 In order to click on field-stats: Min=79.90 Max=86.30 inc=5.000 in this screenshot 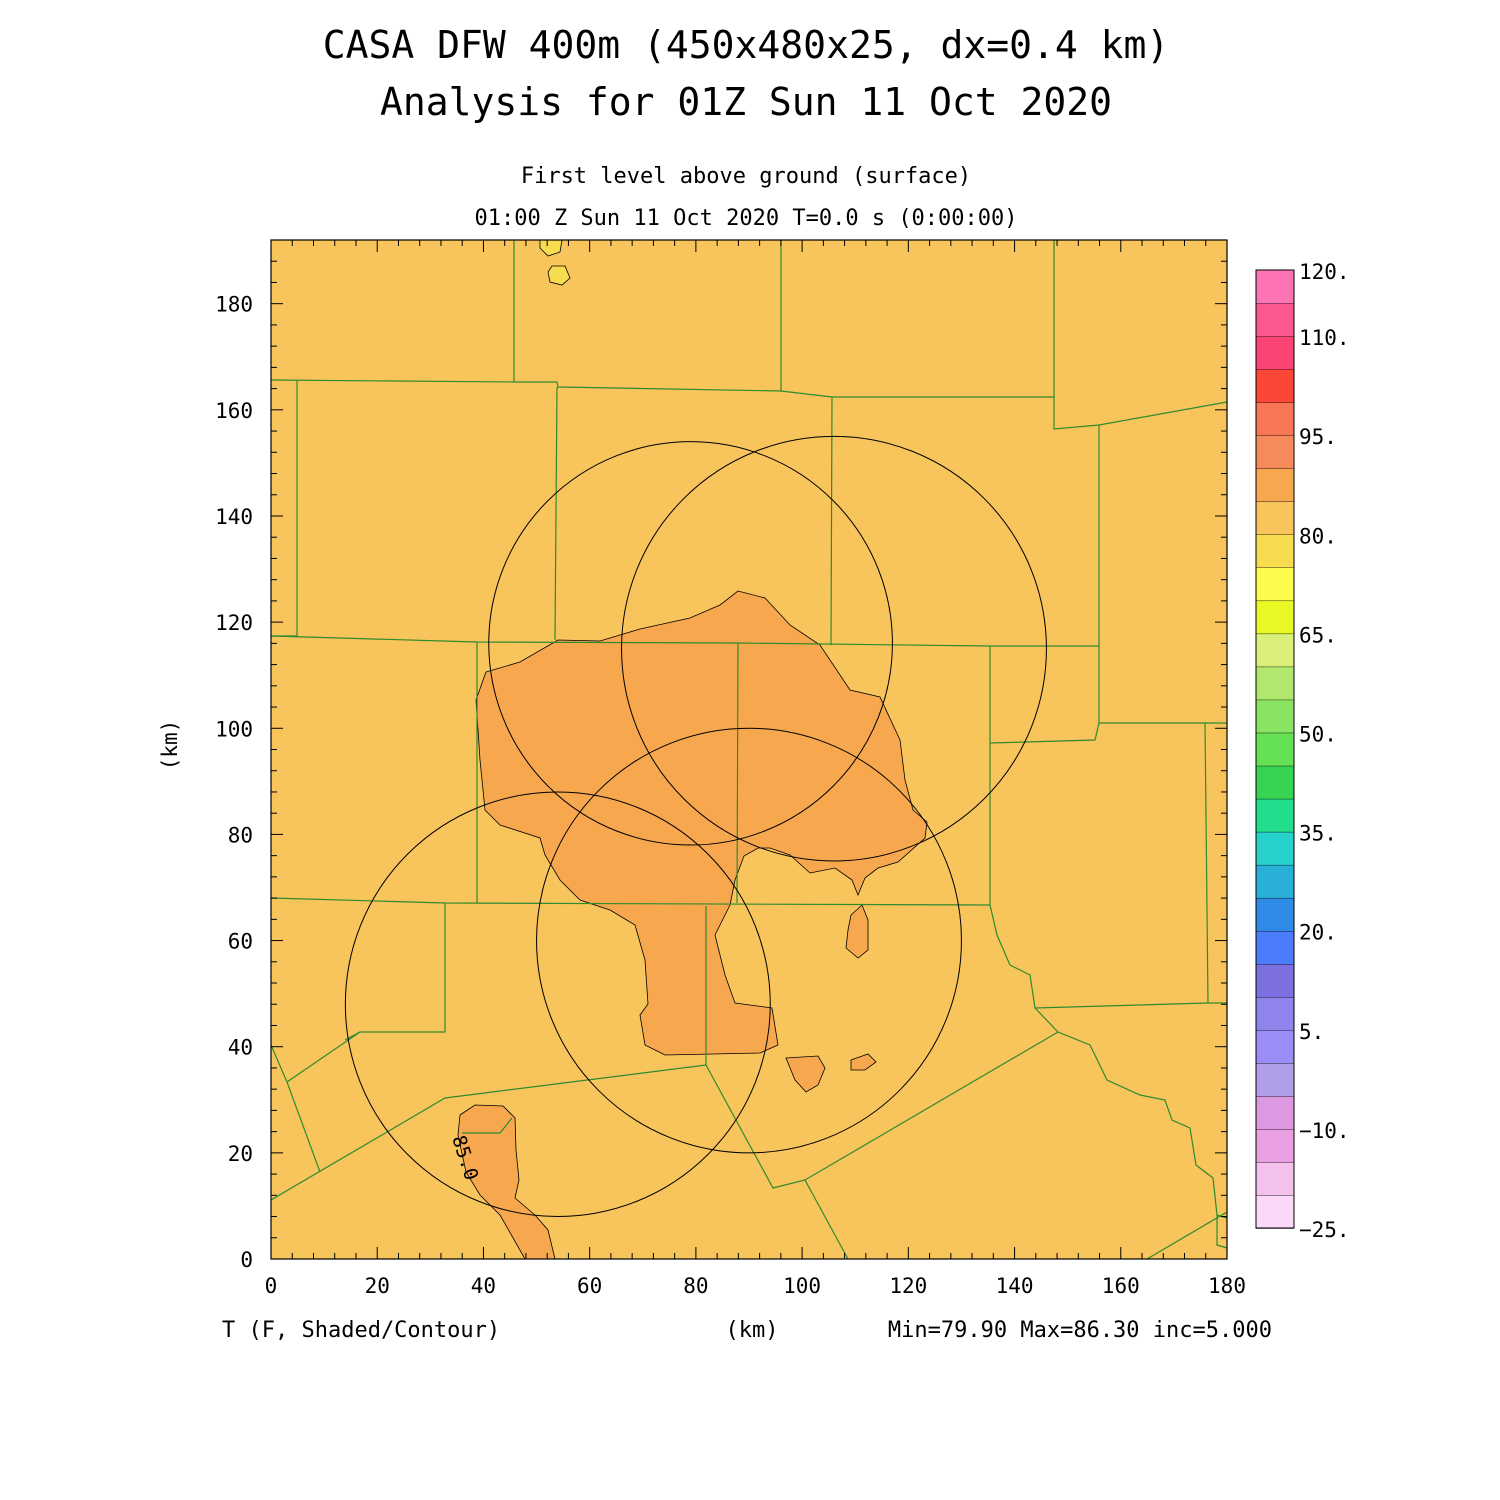, I will do `click(1080, 1330)`.